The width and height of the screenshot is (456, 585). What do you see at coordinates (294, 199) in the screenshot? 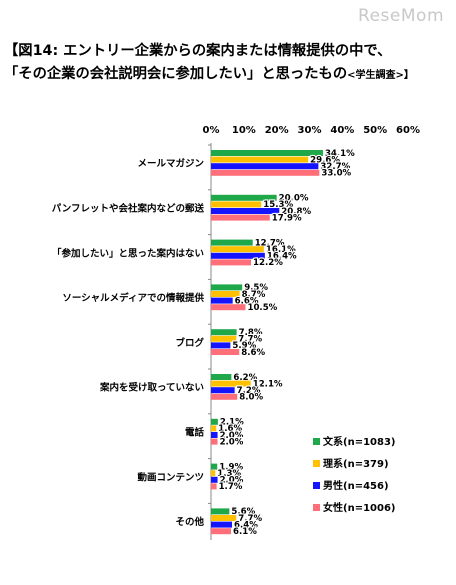
I see `data-label: 20.0%` at bounding box center [294, 199].